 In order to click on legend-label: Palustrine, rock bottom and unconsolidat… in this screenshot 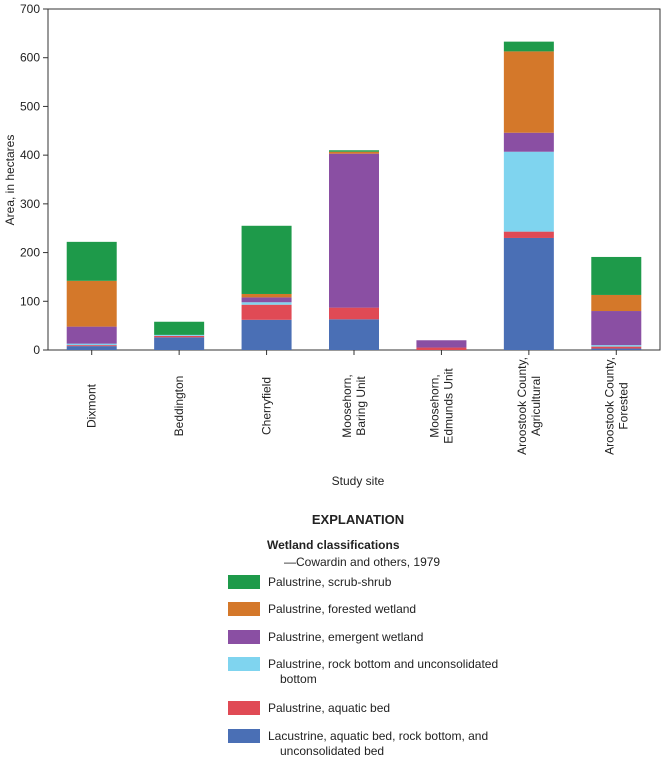, I will do `click(383, 671)`.